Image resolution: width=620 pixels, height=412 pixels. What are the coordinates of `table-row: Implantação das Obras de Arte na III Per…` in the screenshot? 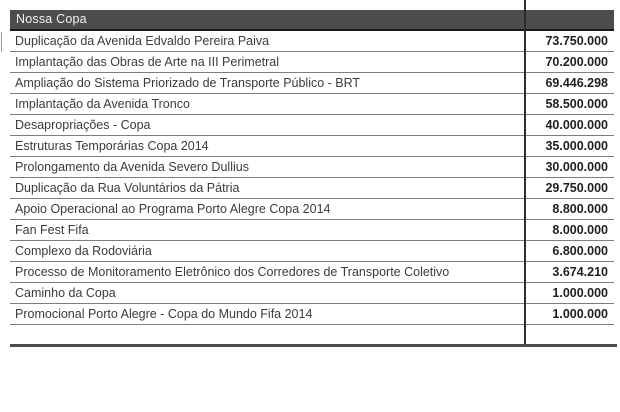 It's located at (312, 62).